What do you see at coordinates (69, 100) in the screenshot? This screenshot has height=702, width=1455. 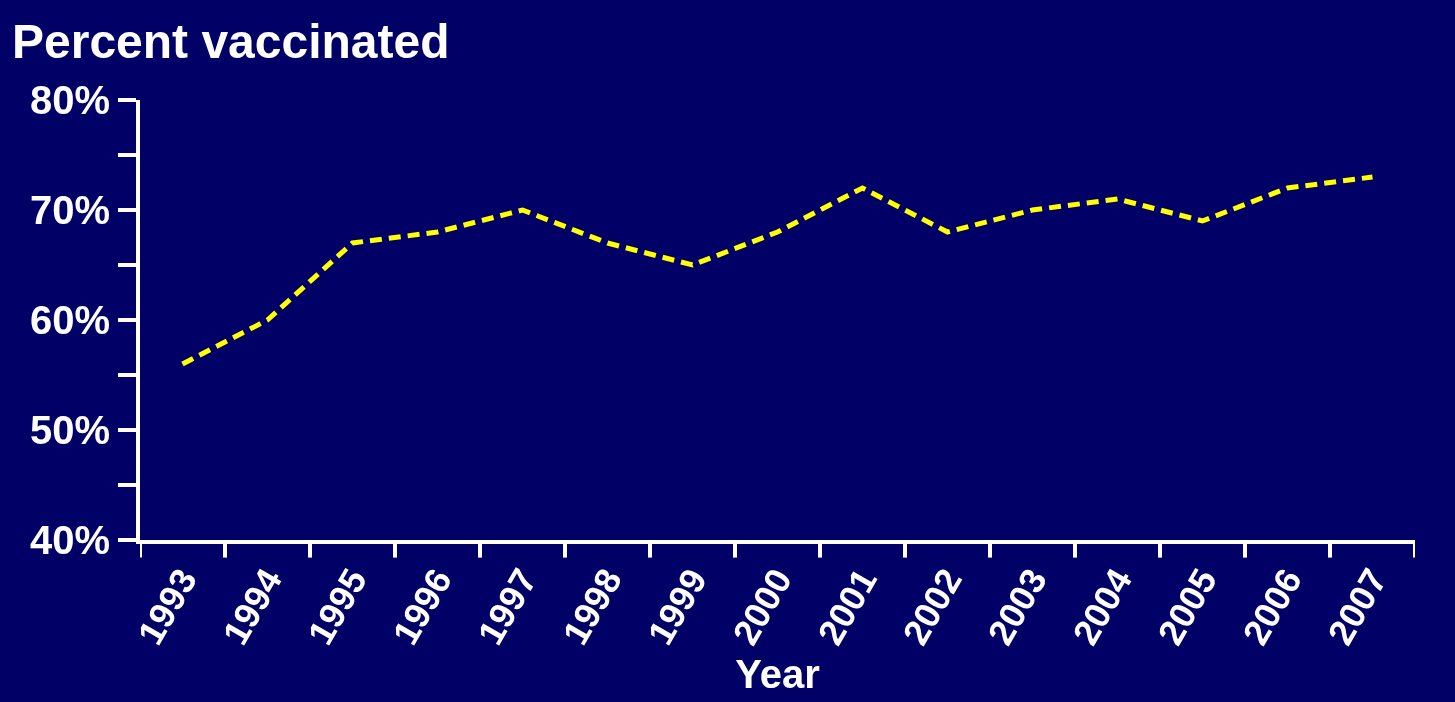 I see `y-tick-label: 80%` at bounding box center [69, 100].